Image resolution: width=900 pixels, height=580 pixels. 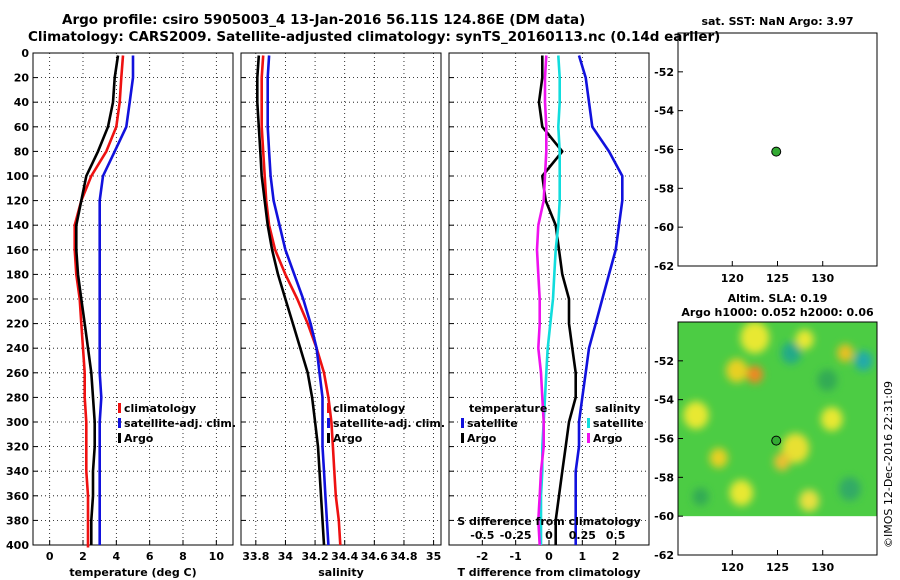 What do you see at coordinates (17, 348) in the screenshot?
I see `depth-tick-label: 240` at bounding box center [17, 348].